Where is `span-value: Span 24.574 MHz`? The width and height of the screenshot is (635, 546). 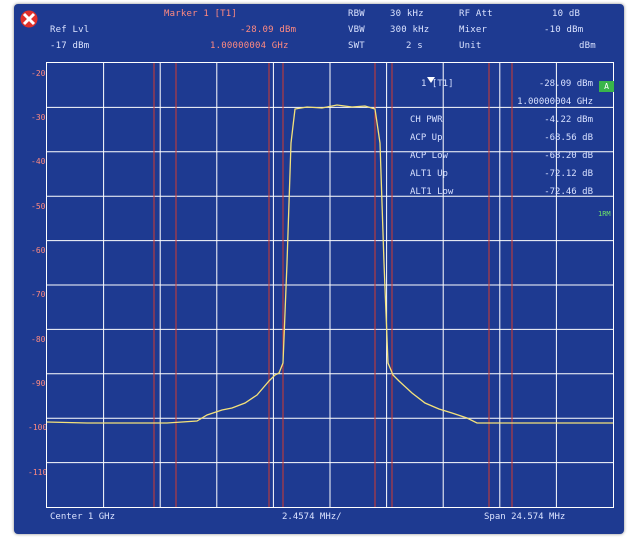
span-value: Span 24.574 MHz is located at coordinates (525, 517).